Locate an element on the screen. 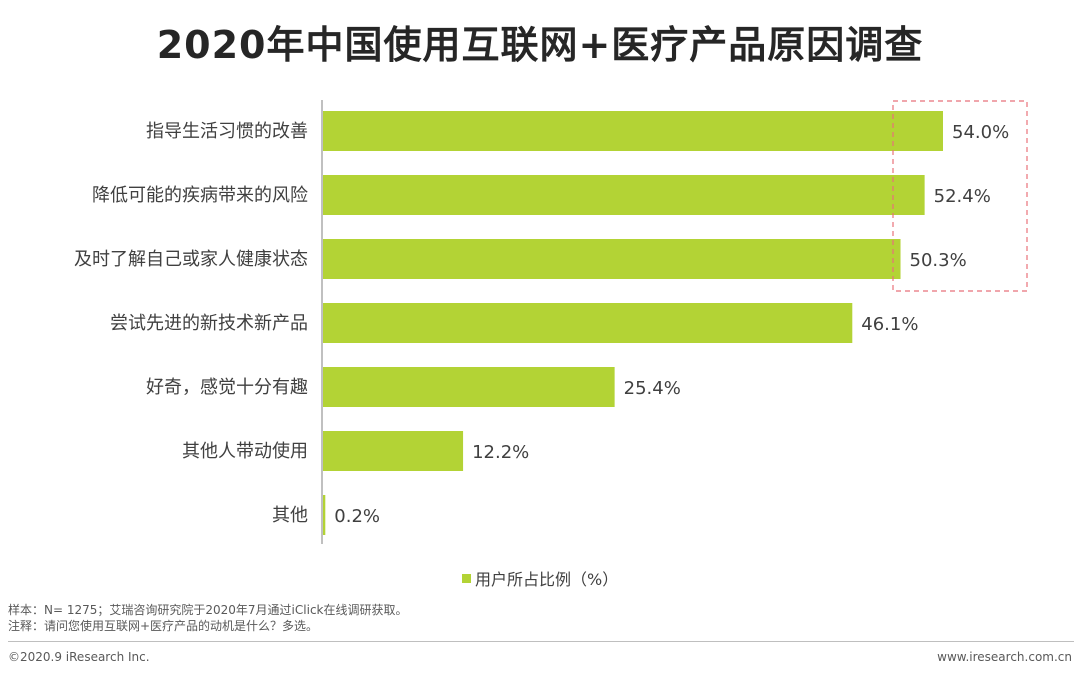  value-label-6: 0.2% is located at coordinates (357, 516).